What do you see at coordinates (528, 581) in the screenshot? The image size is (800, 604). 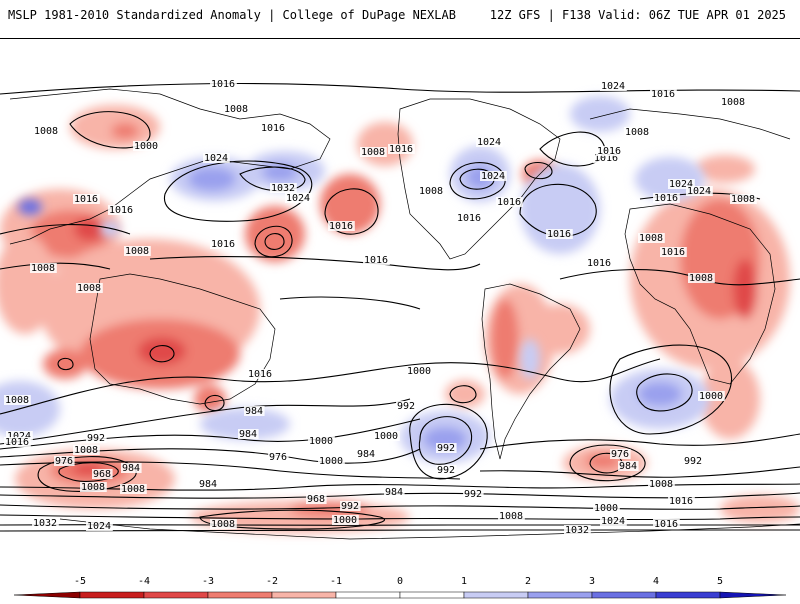 I see `colorbar-tick-label: 2` at bounding box center [528, 581].